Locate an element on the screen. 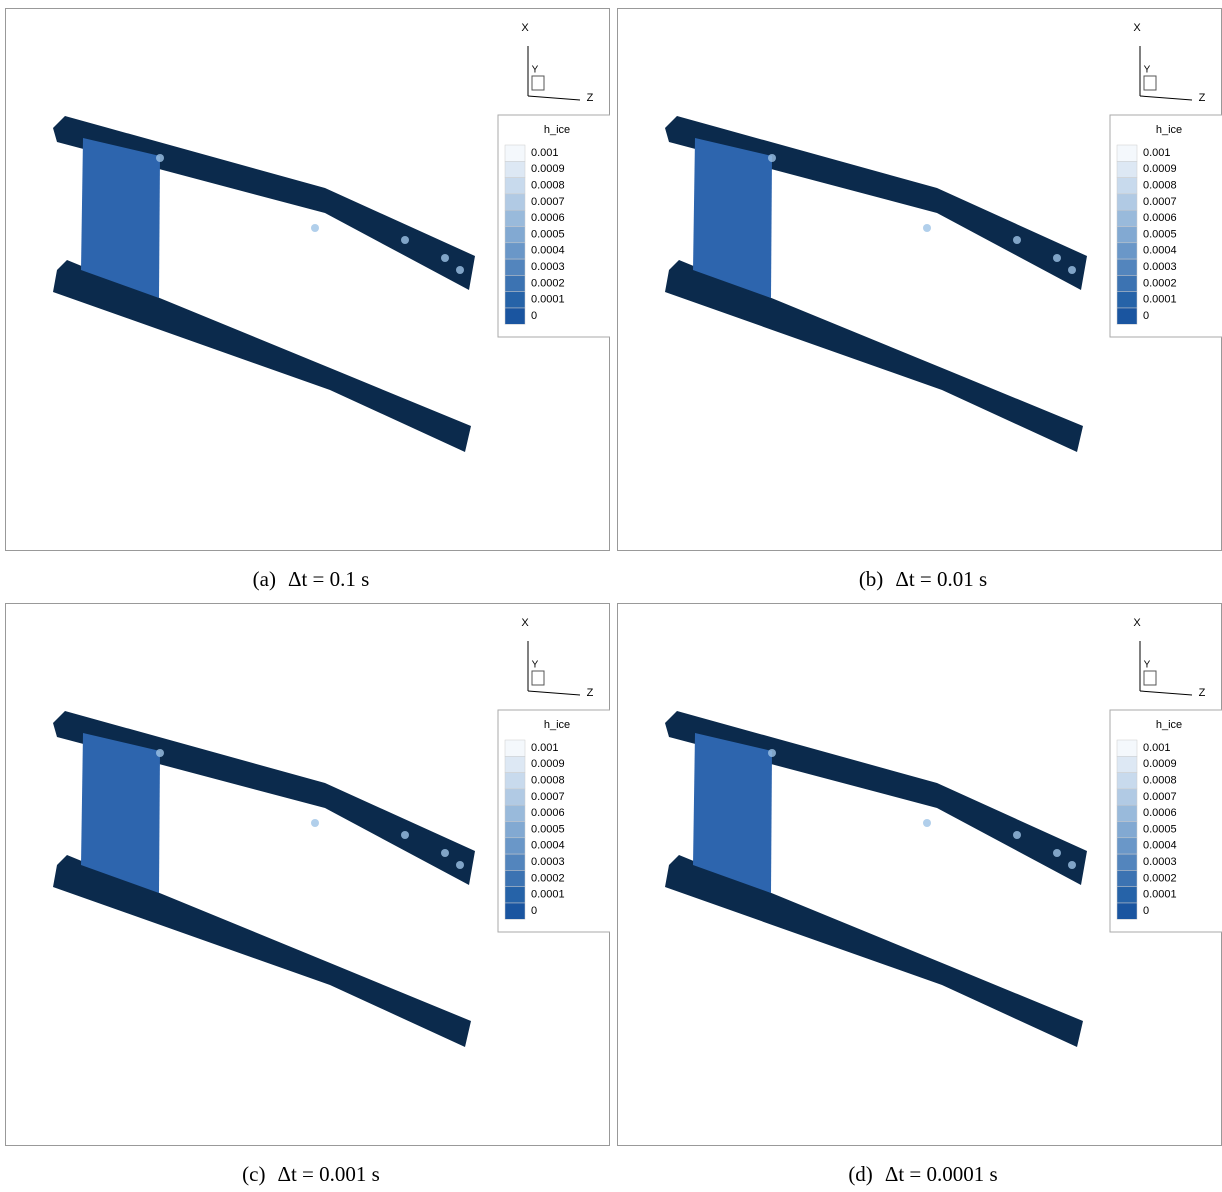 Image resolution: width=1222 pixels, height=1192 pixels. caption-label: (c) is located at coordinates (254, 1174).